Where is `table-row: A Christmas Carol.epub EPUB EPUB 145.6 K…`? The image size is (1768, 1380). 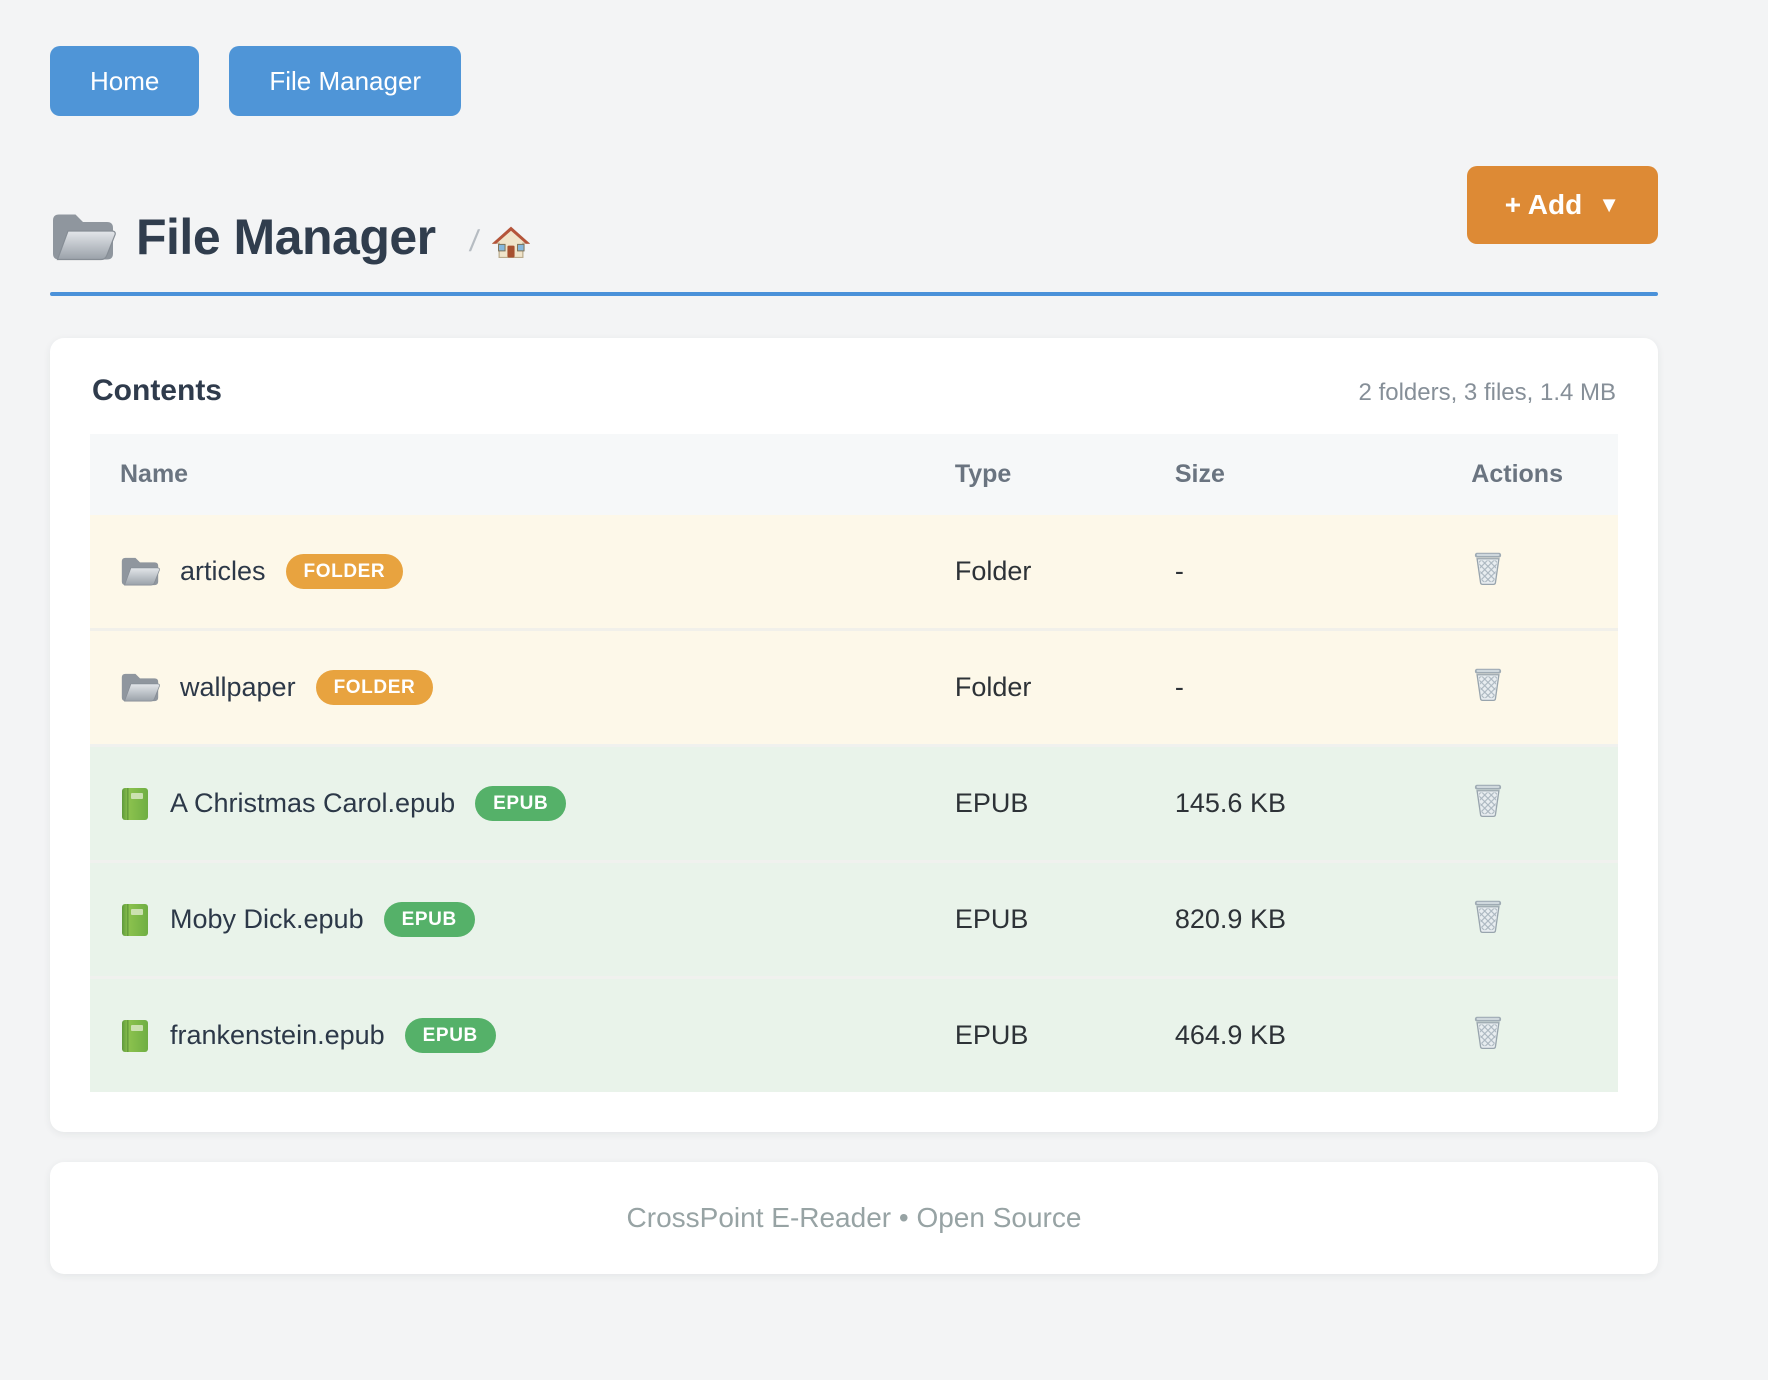
table-row: A Christmas Carol.epub EPUB EPUB 145.6 K… is located at coordinates (854, 803).